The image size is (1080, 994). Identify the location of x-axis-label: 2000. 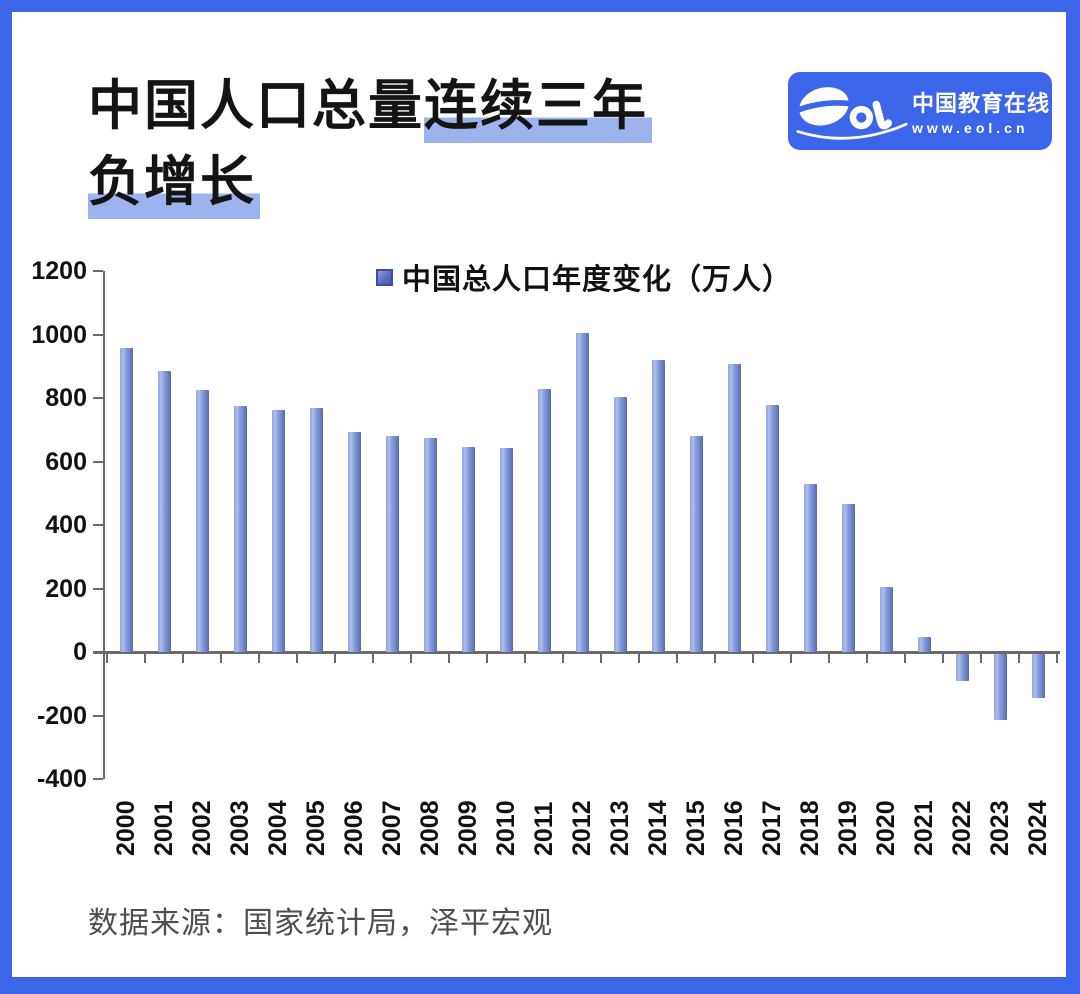
(126, 828).